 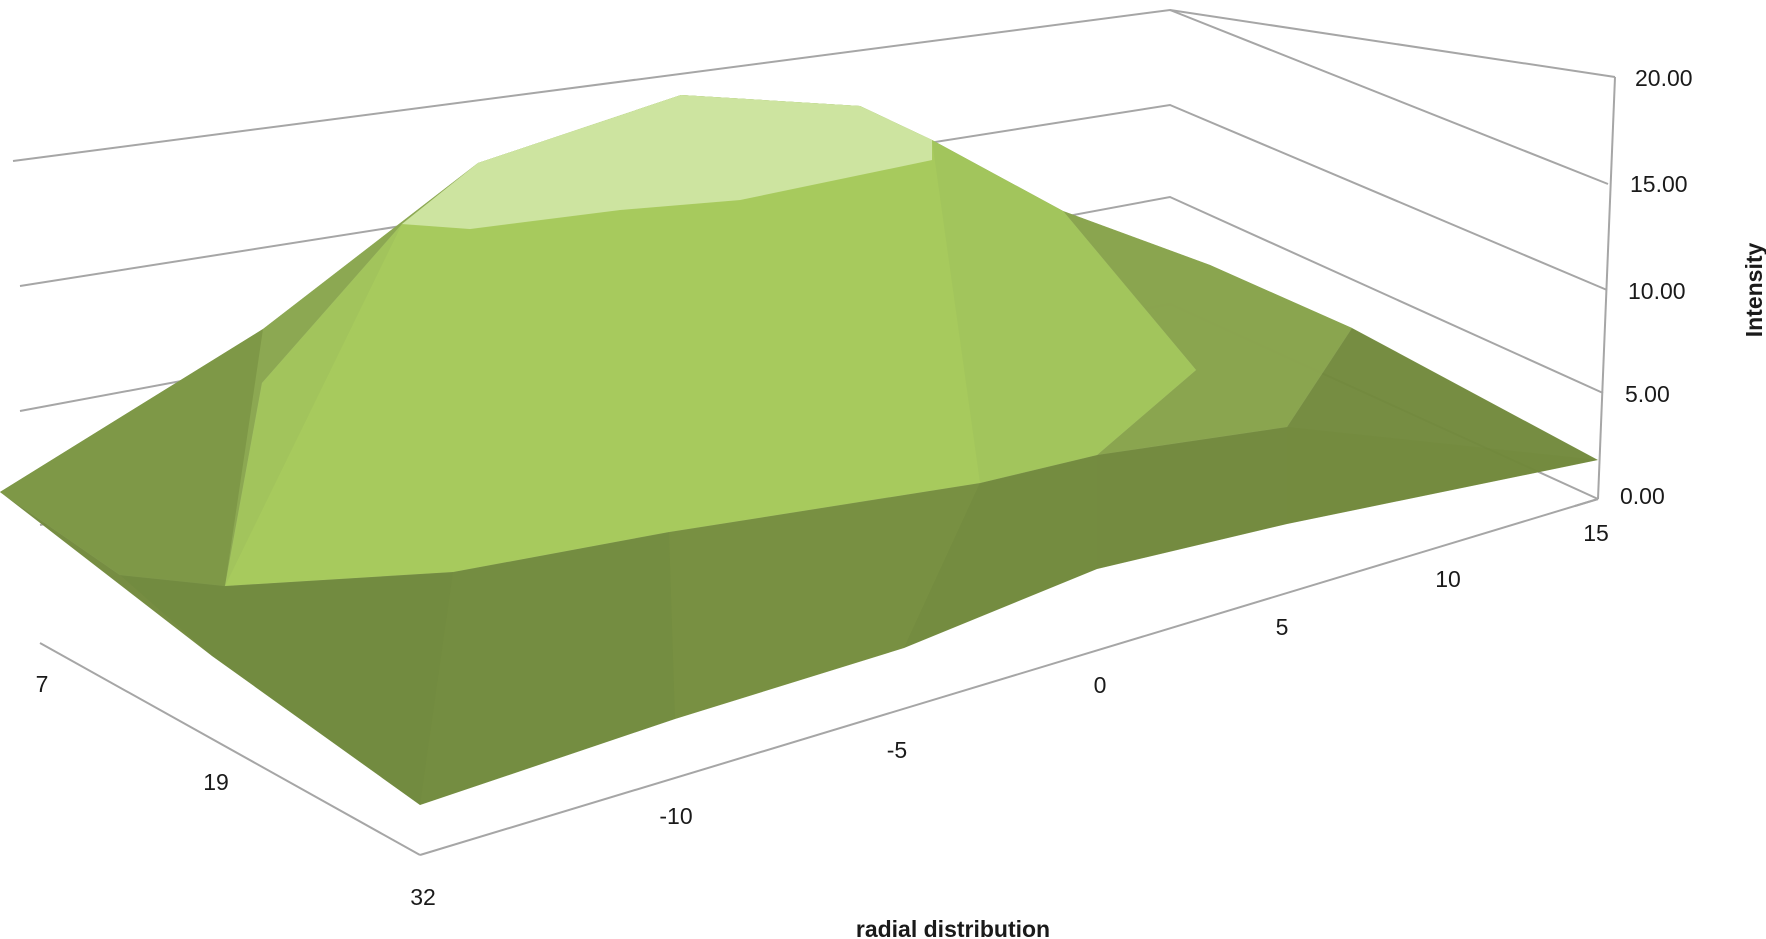 What do you see at coordinates (1664, 78) in the screenshot?
I see `z-tick-label-4: 20.00` at bounding box center [1664, 78].